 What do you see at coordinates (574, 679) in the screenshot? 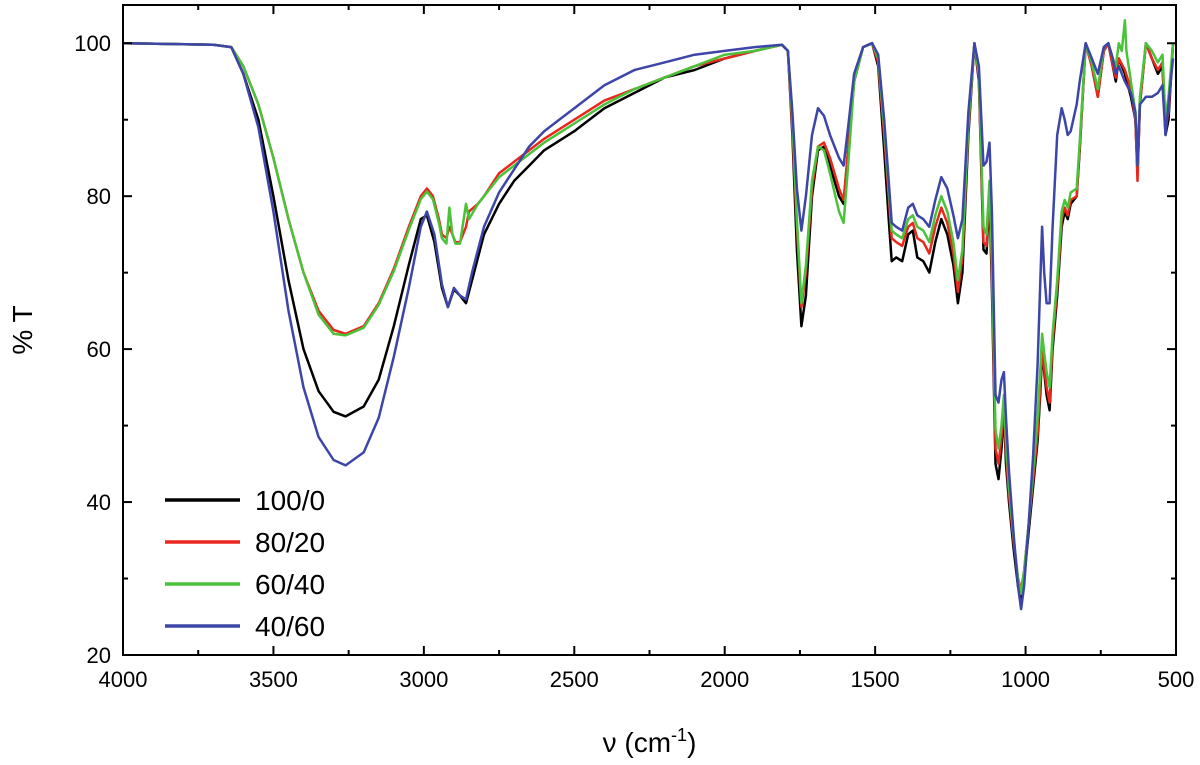
I see `x-tick-label: 2500` at bounding box center [574, 679].